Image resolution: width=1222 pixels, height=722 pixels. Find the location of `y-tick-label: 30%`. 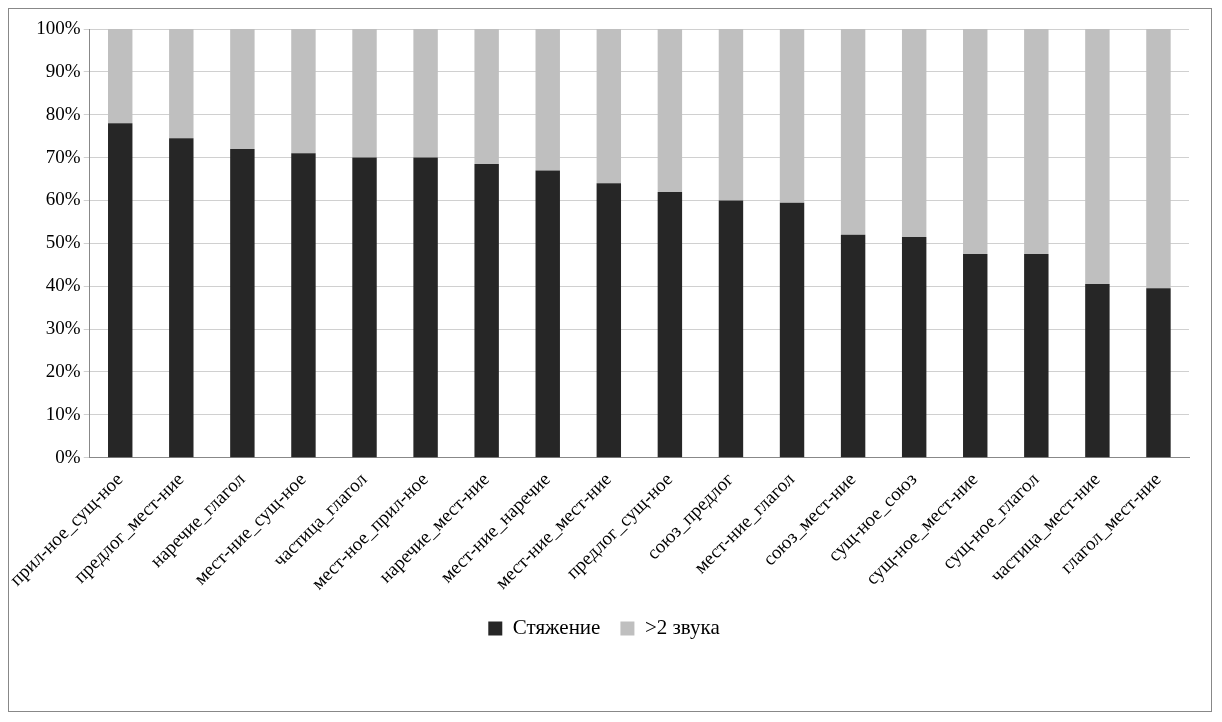

y-tick-label: 30% is located at coordinates (63, 328).